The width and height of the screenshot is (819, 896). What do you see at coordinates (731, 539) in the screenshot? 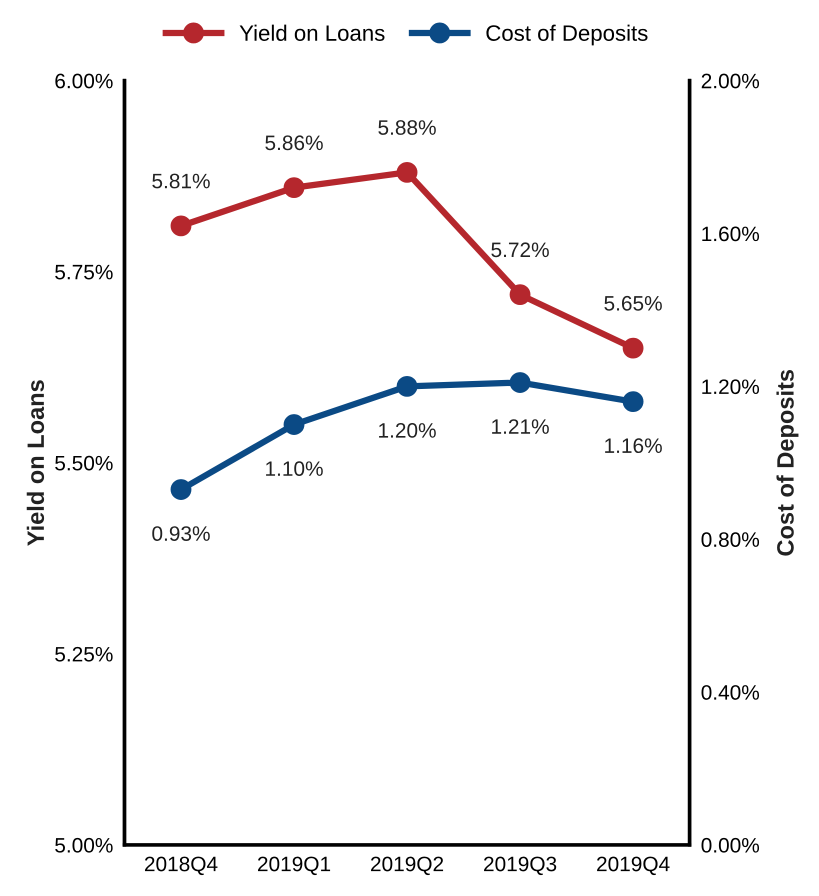
I see `y2-tick-label: 0.80%` at bounding box center [731, 539].